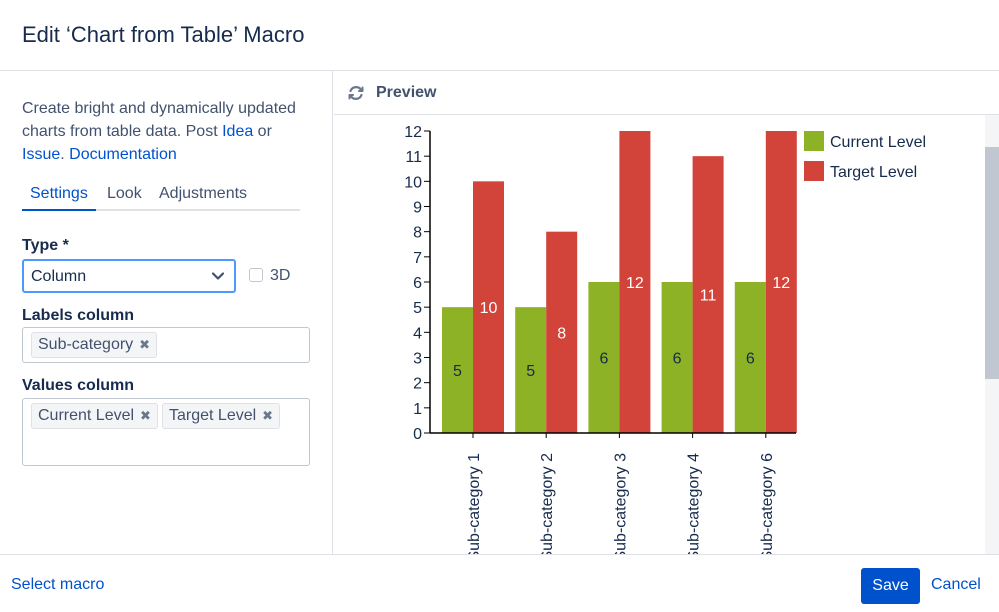  Describe the element at coordinates (78, 385) in the screenshot. I see `values-column-label: Values column` at that location.